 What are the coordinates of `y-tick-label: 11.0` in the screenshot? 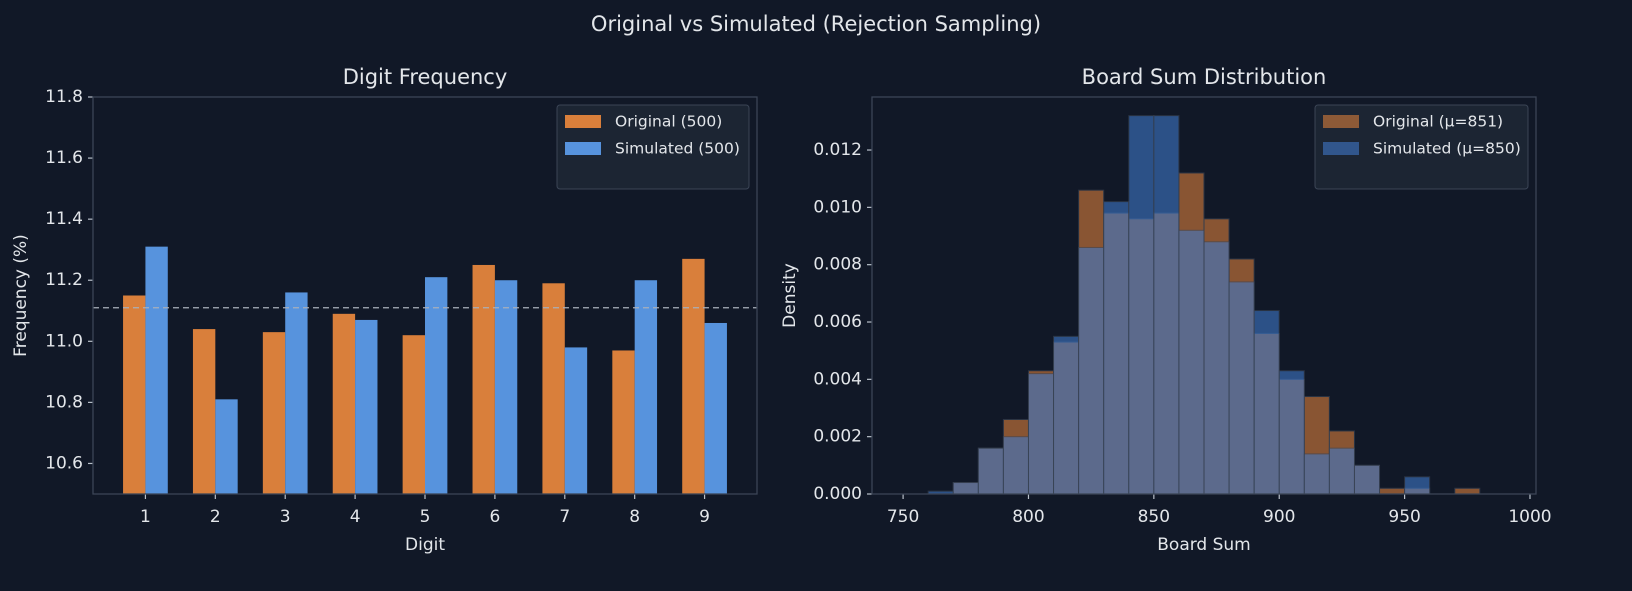 It's located at (64, 341).